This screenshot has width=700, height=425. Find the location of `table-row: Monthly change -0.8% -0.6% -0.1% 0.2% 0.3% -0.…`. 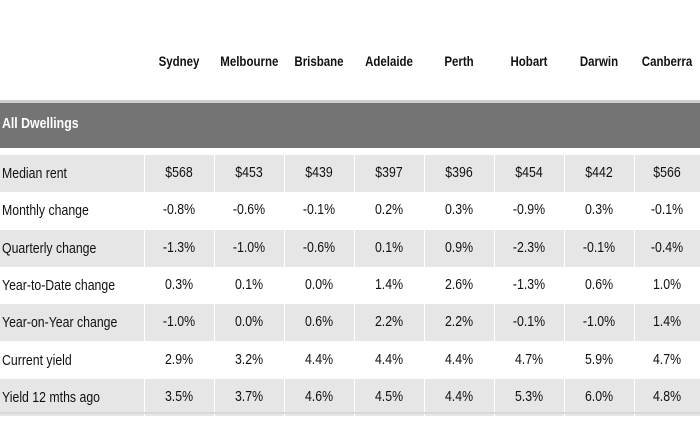

table-row: Monthly change -0.8% -0.6% -0.1% 0.2% 0.3% -0.… is located at coordinates (350, 210).